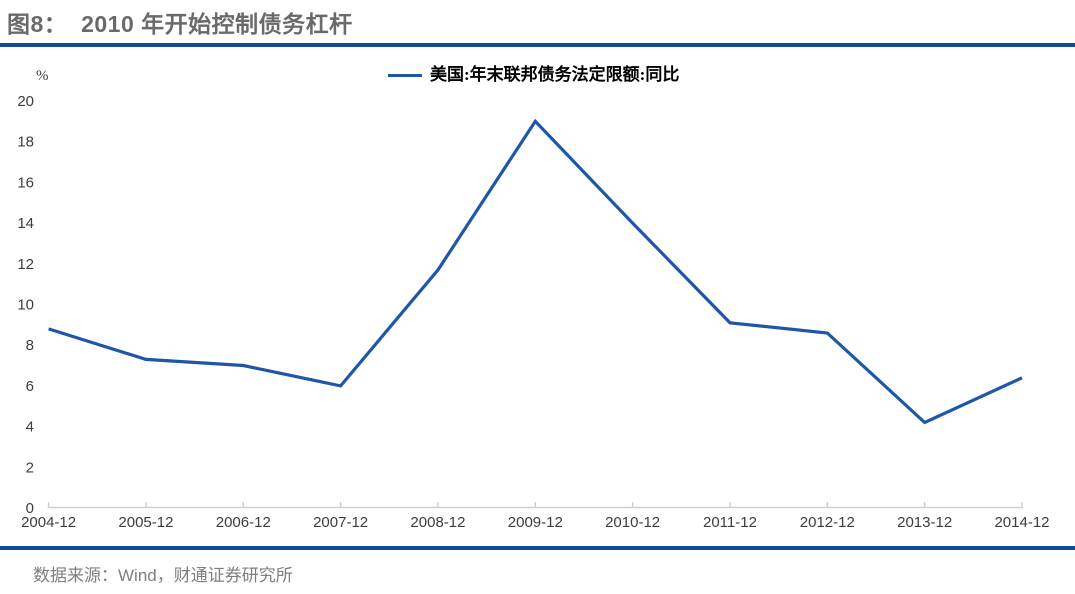  I want to click on x-tick-label: 2011-12, so click(730, 522).